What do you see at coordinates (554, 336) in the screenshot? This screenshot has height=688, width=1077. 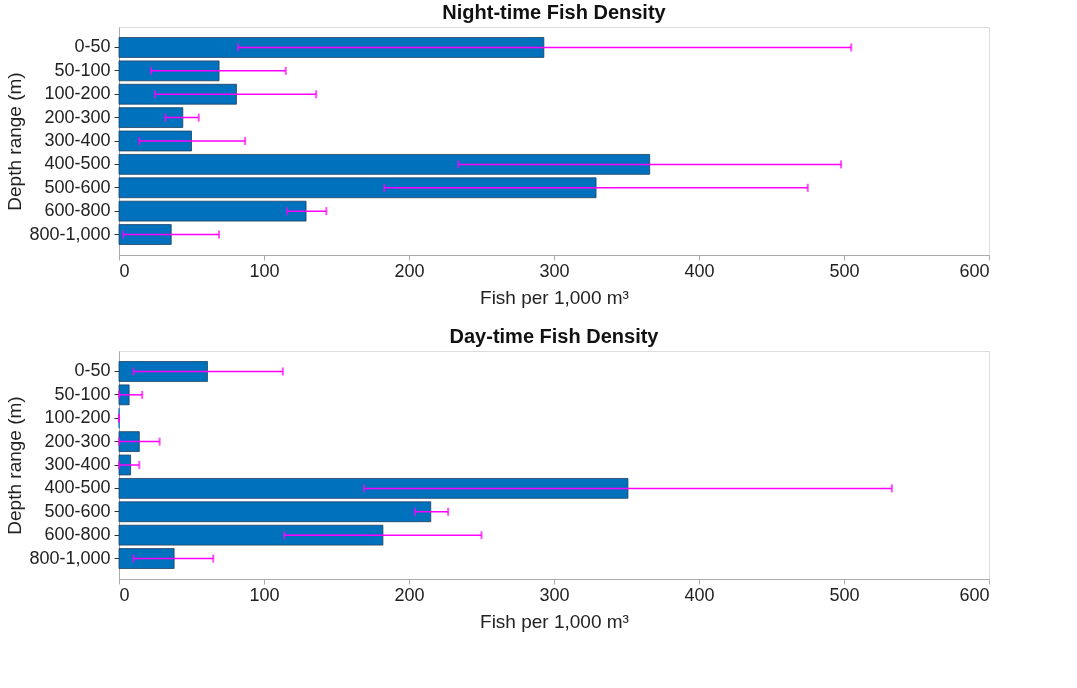 I see `chart-title: Day-time Fish Density` at bounding box center [554, 336].